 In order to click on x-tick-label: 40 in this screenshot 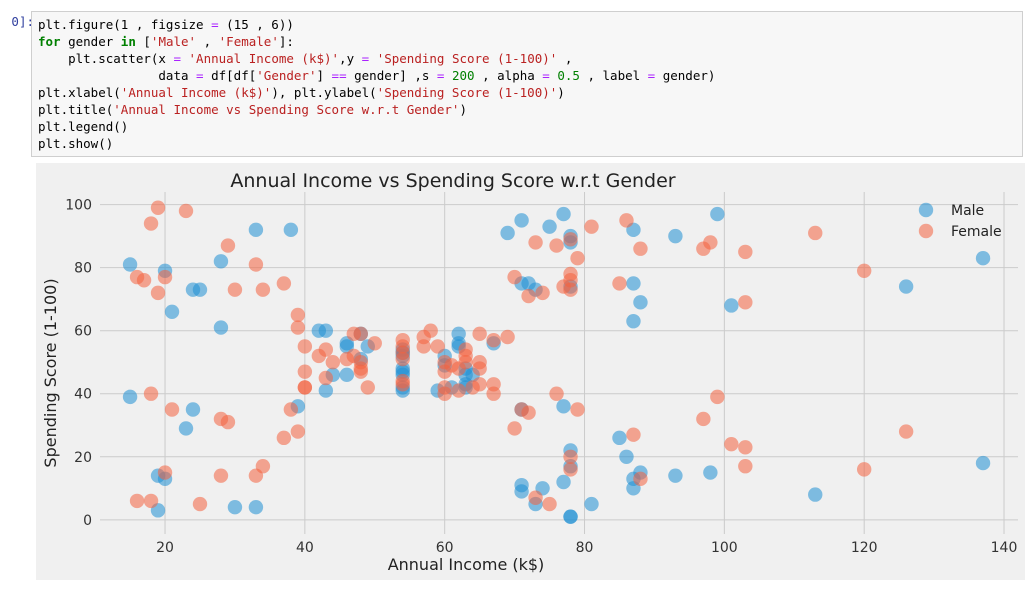, I will do `click(305, 548)`.